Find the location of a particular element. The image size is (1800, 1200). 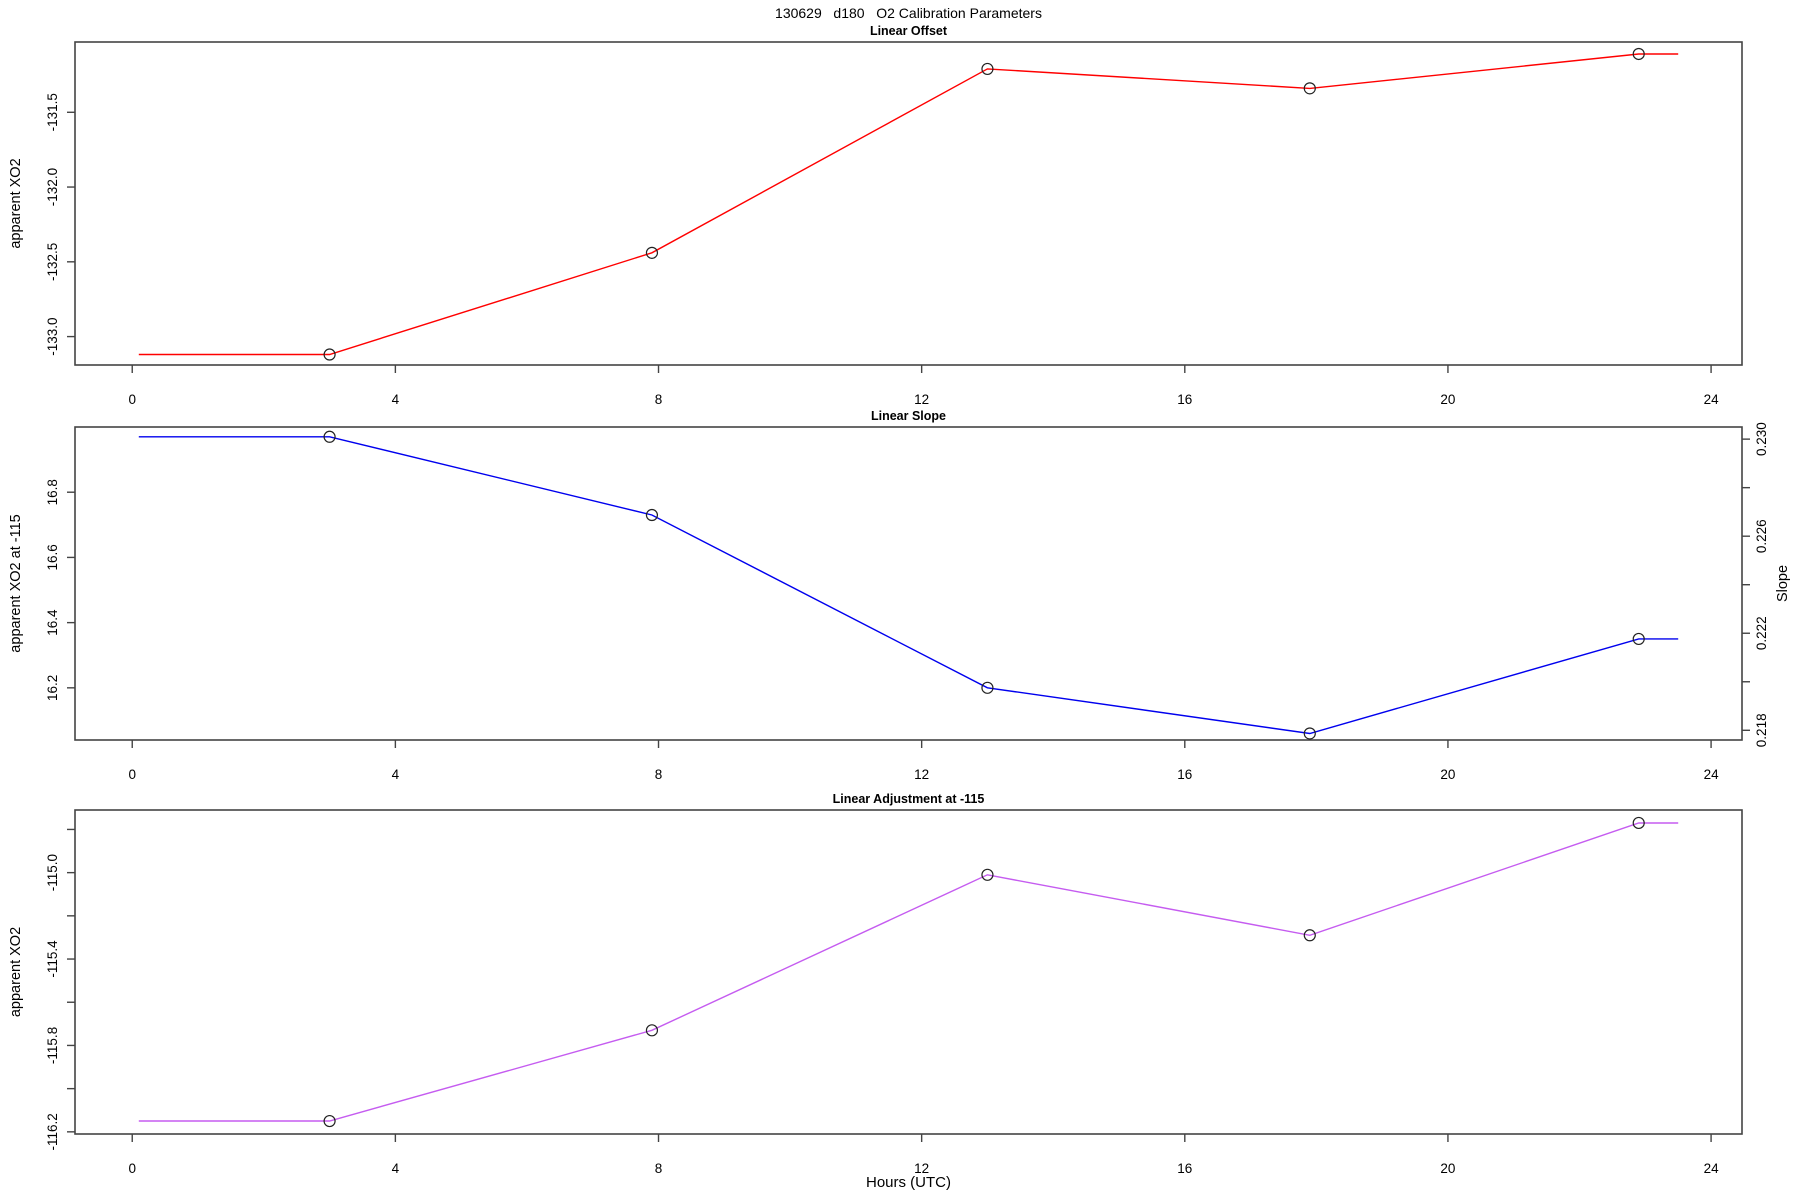

x-axis-title: Hours (UTC) is located at coordinates (908, 1182).